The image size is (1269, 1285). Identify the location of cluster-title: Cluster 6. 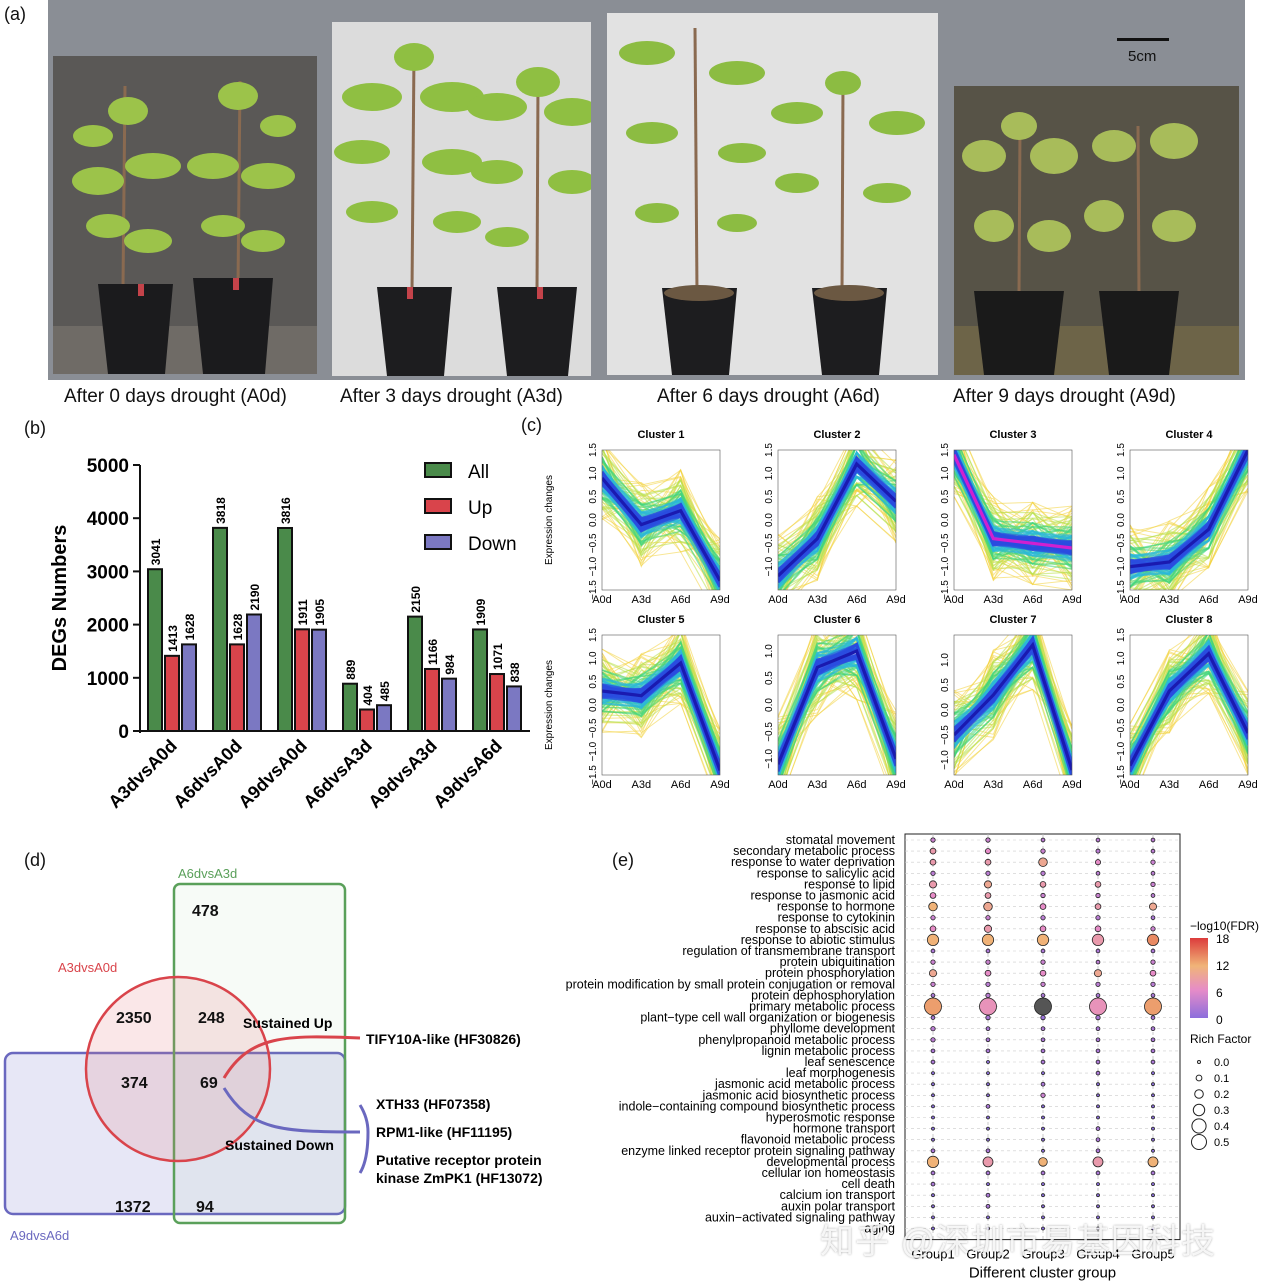
(836, 620).